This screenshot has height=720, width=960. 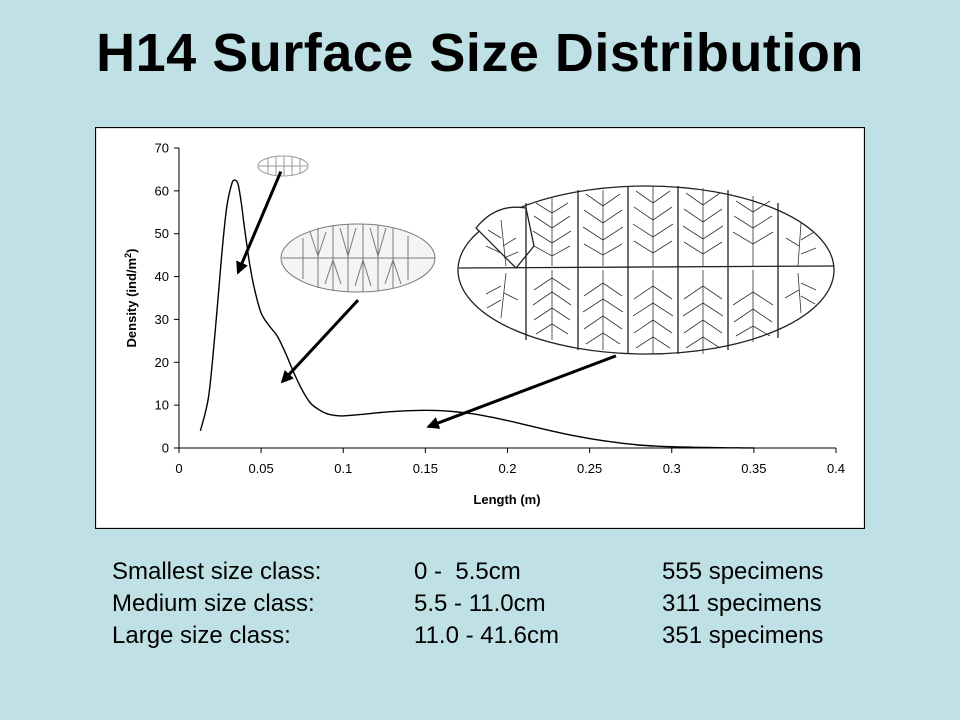 What do you see at coordinates (178, 468) in the screenshot?
I see `x-tick-label: 0` at bounding box center [178, 468].